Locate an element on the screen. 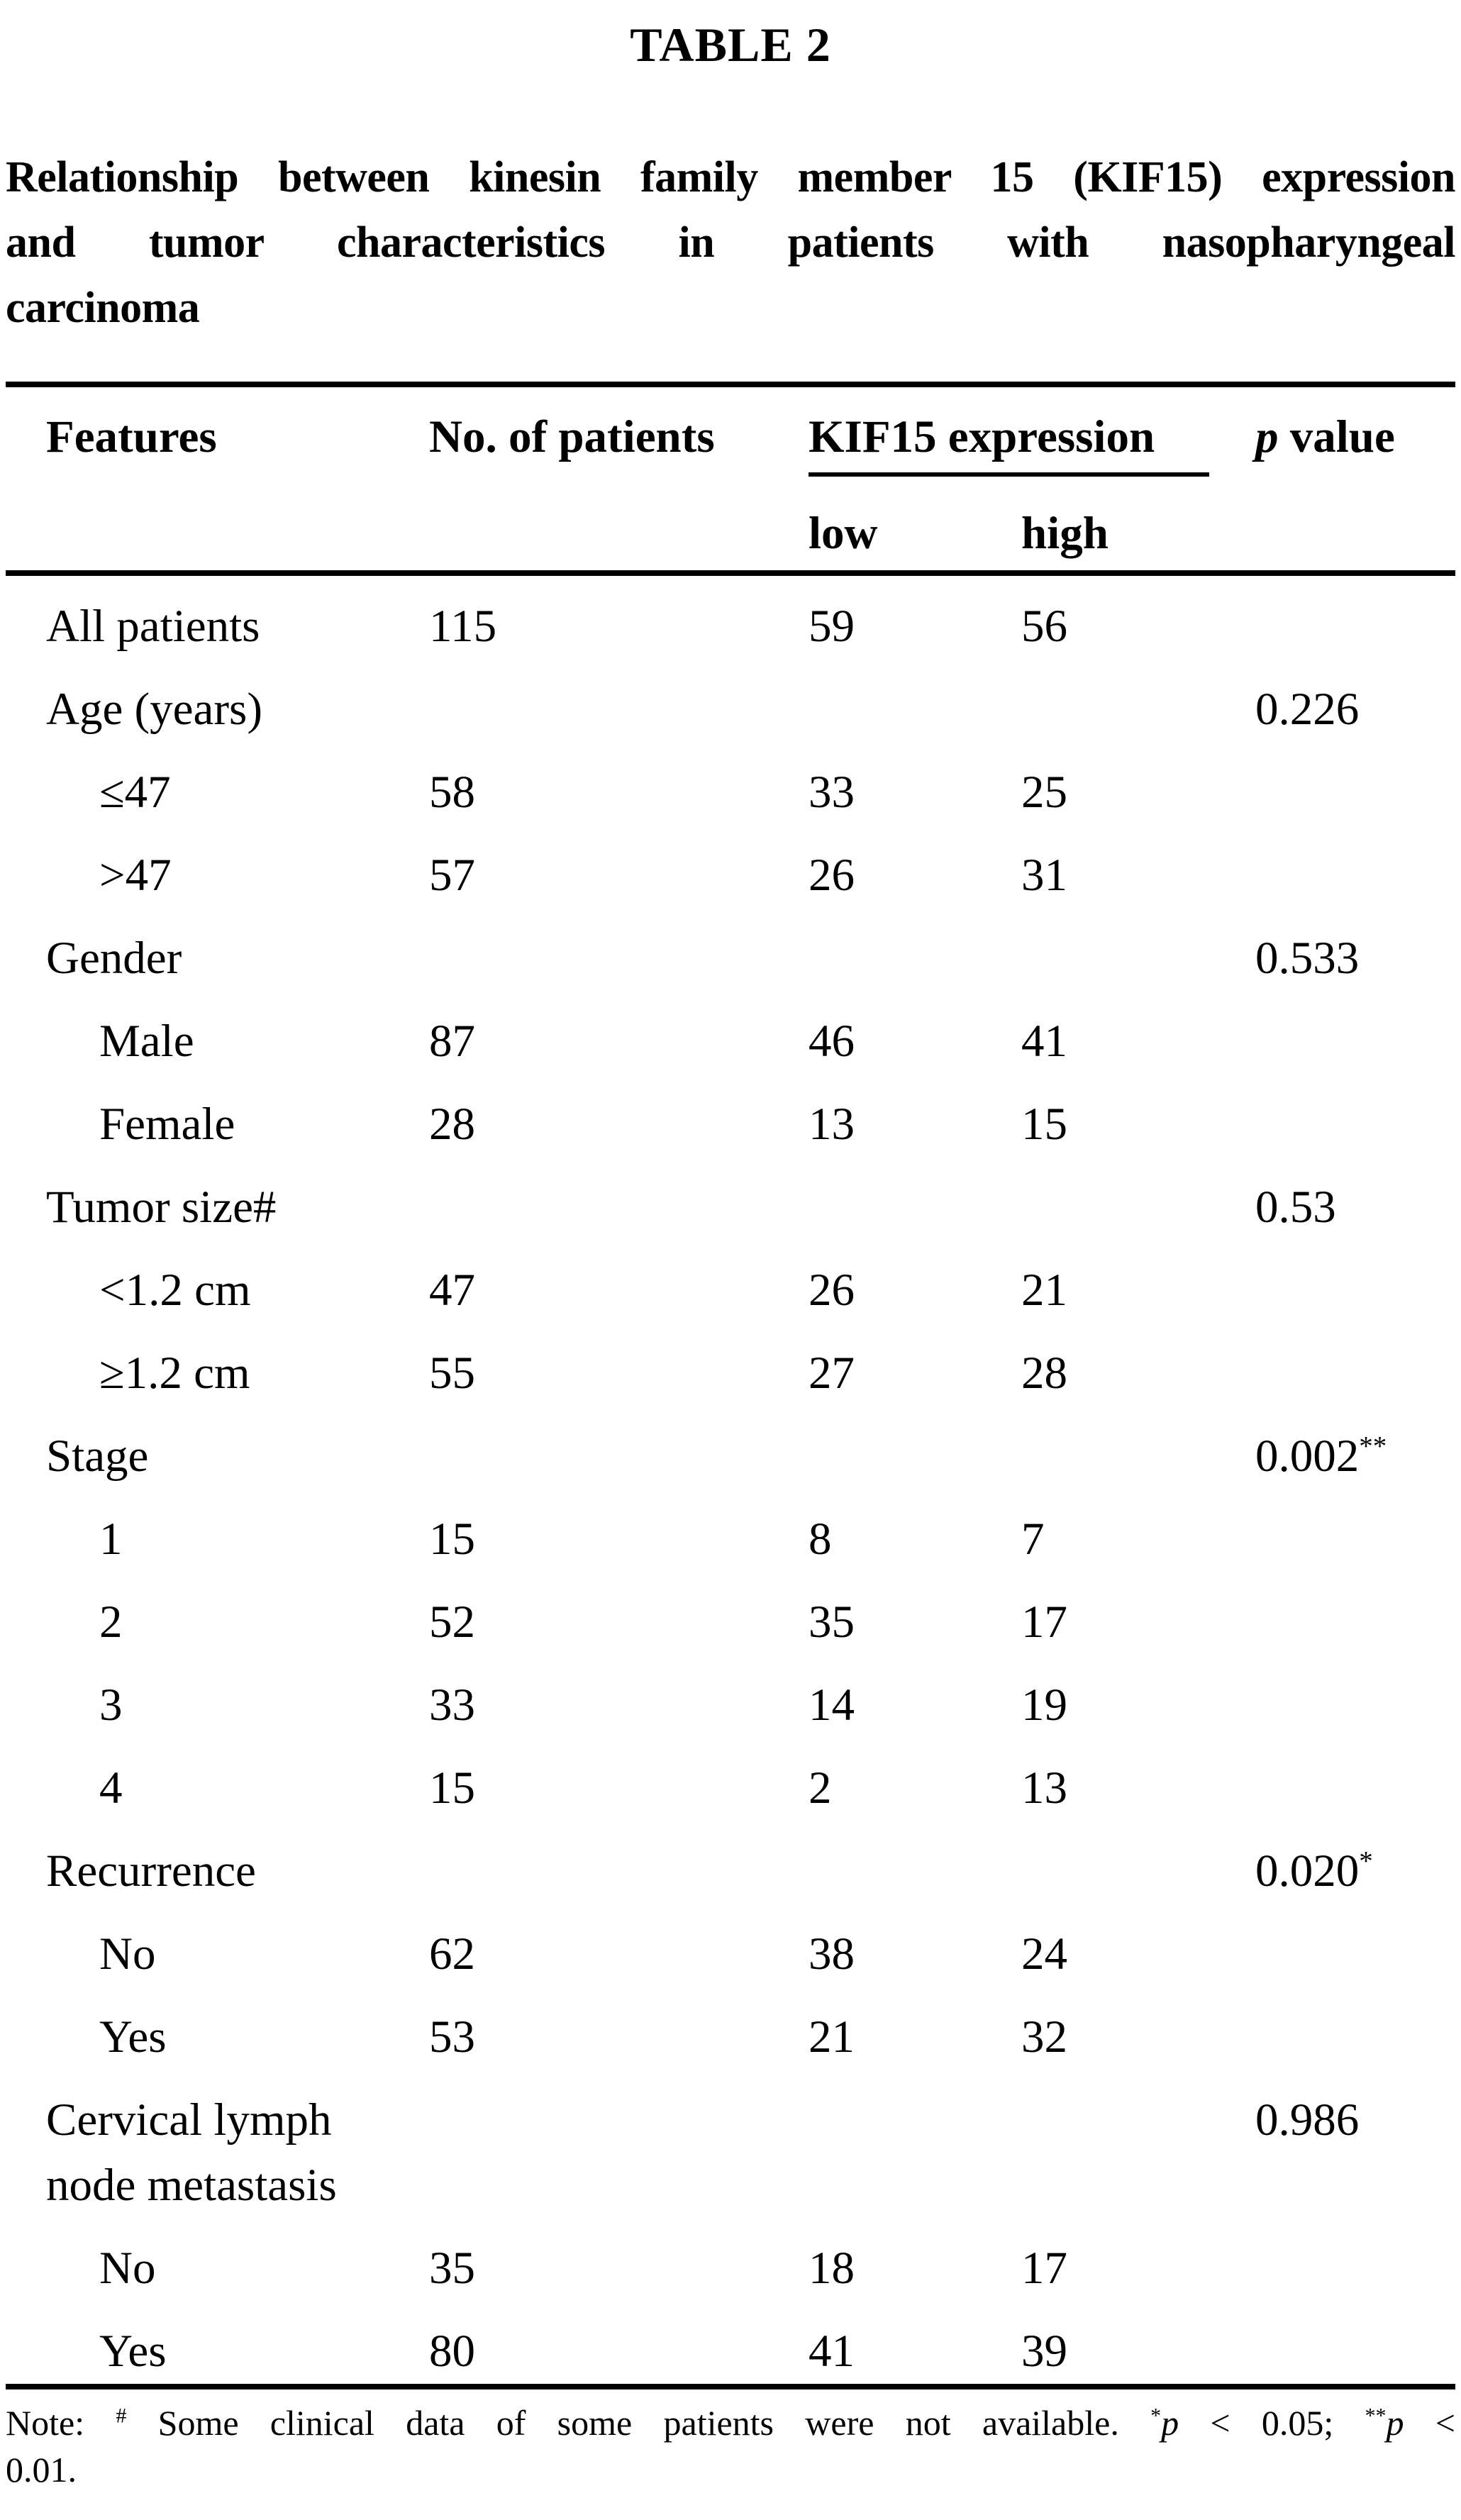 This screenshot has height=2520, width=1461. table-row: >47 57 26 31 is located at coordinates (730, 867).